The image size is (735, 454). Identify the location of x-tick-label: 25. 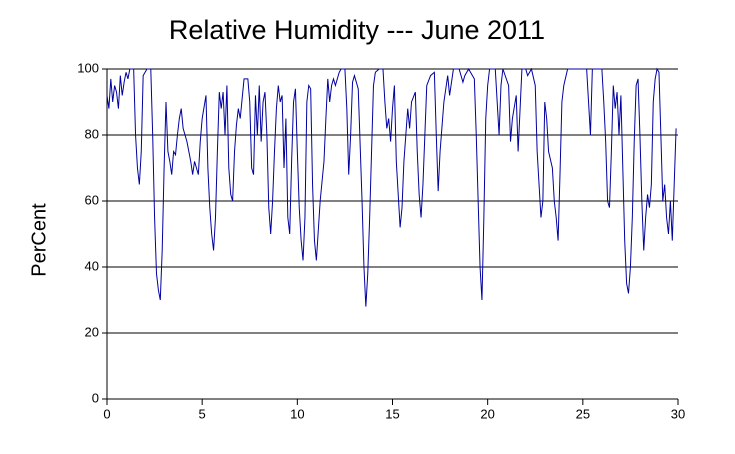
(583, 413).